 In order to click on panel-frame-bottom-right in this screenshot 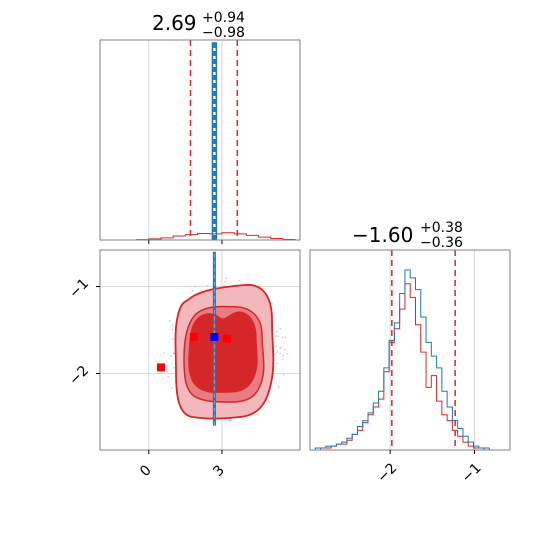, I will do `click(410, 350)`.